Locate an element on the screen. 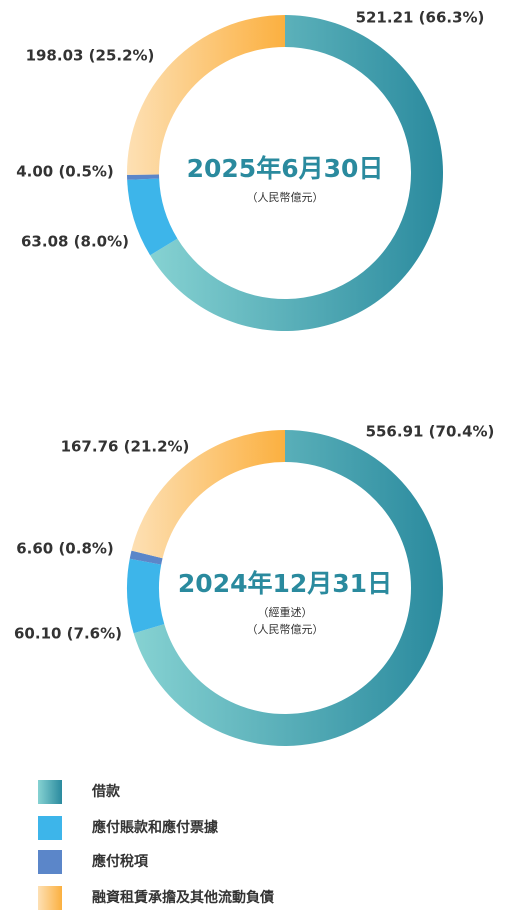  data-label: 6.60 (0.8%) is located at coordinates (65, 549).